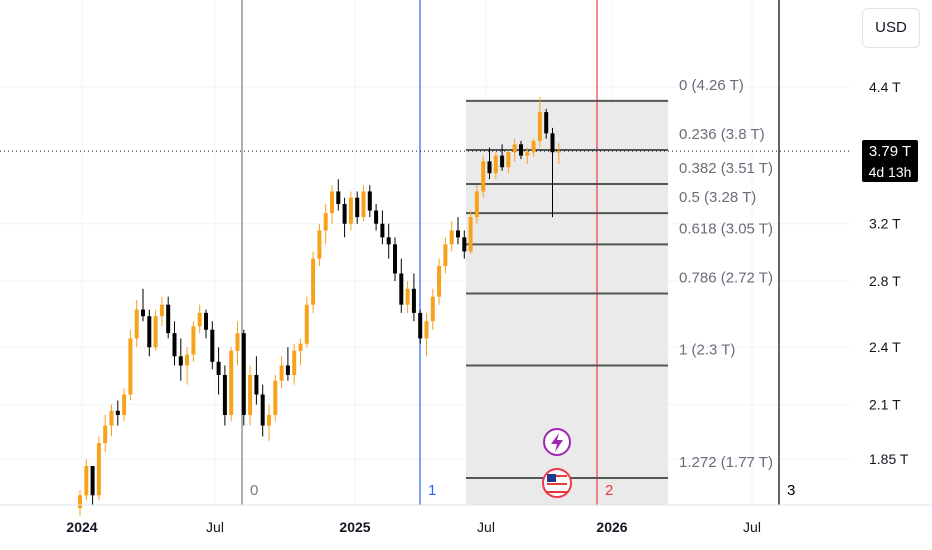 The height and width of the screenshot is (550, 932). Describe the element at coordinates (557, 463) in the screenshot. I see `event-icons` at that location.